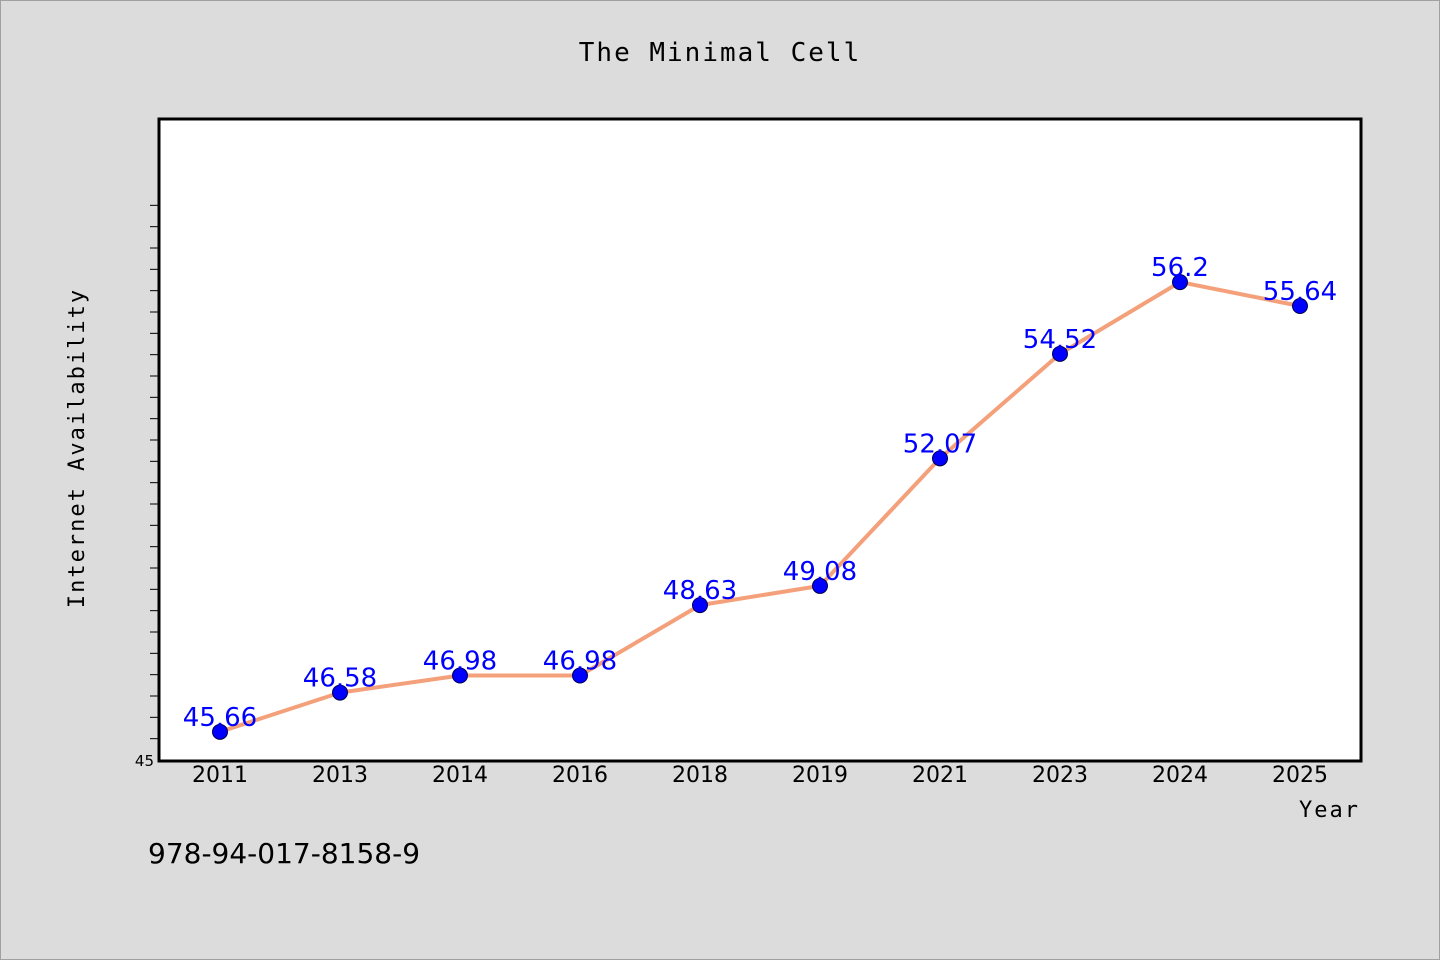 The width and height of the screenshot is (1440, 960). I want to click on y-axis-label: Internet Availability, so click(77, 448).